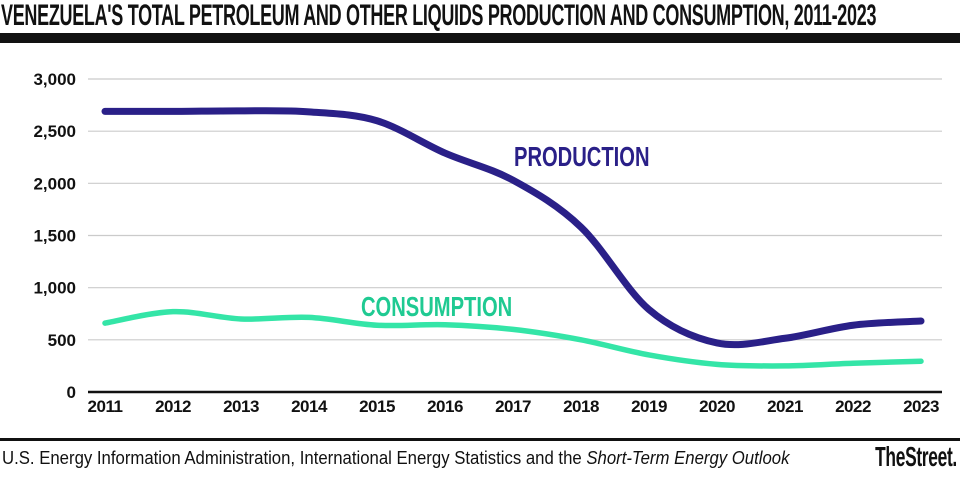 This screenshot has height=483, width=960. What do you see at coordinates (71, 392) in the screenshot?
I see `y-tick-label: 0` at bounding box center [71, 392].